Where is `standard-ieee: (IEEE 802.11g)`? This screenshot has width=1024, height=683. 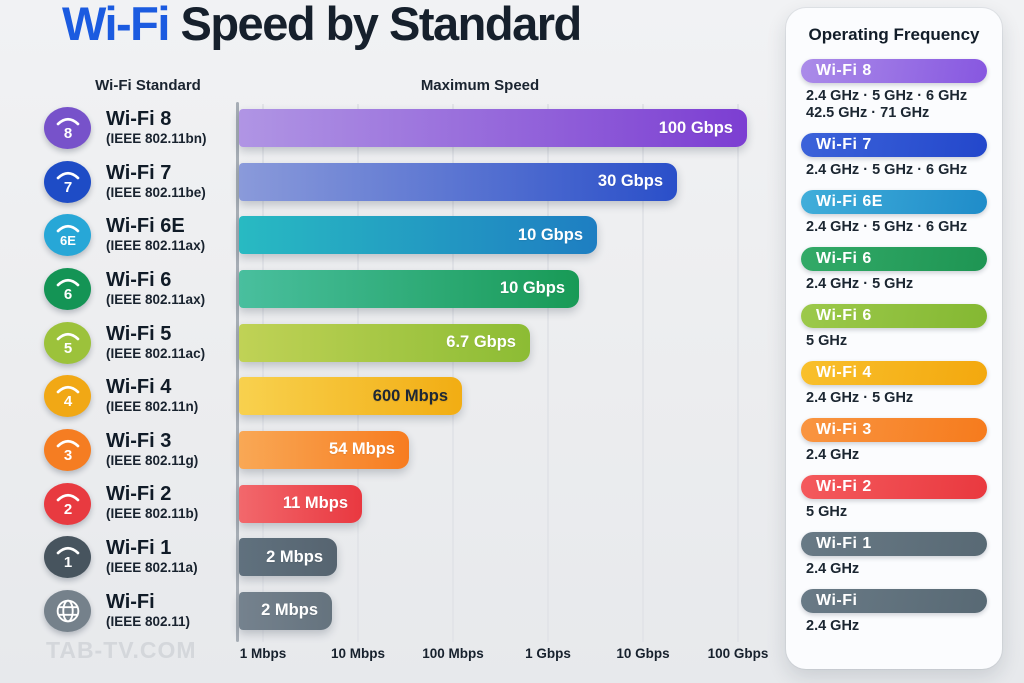
standard-ieee: (IEEE 802.11g) is located at coordinates (152, 460).